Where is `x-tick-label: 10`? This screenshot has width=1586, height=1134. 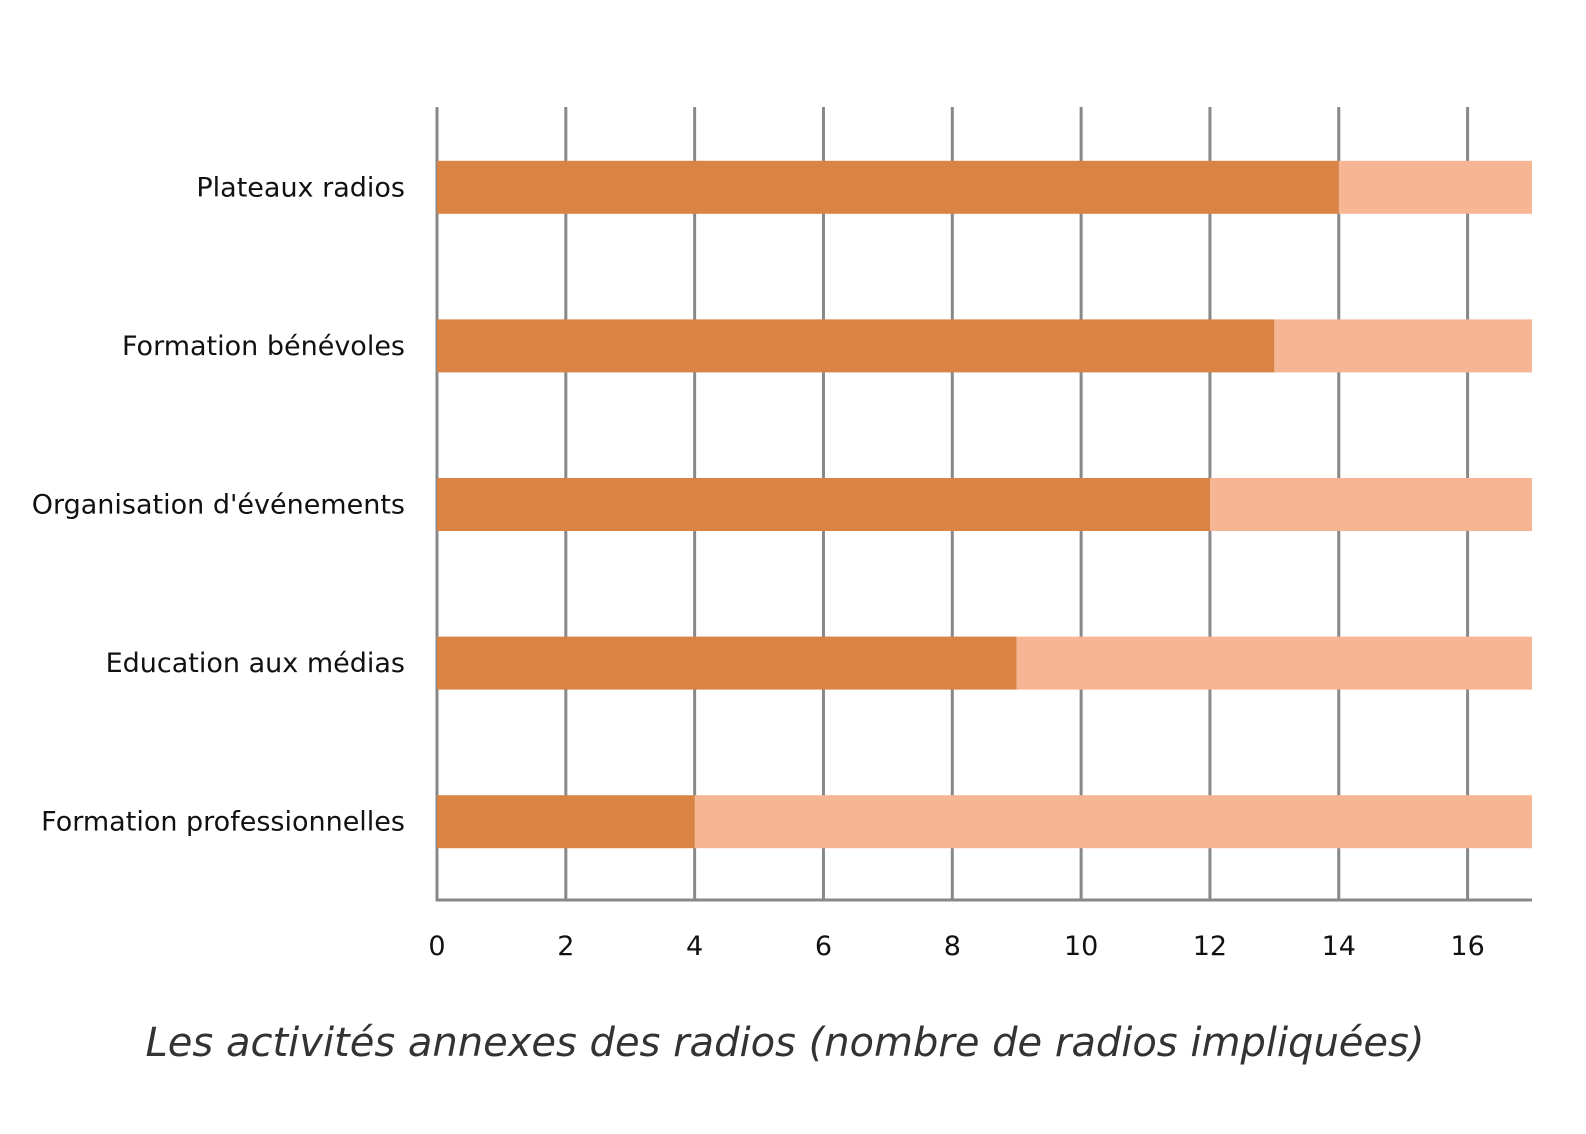
x-tick-label: 10 is located at coordinates (1081, 946).